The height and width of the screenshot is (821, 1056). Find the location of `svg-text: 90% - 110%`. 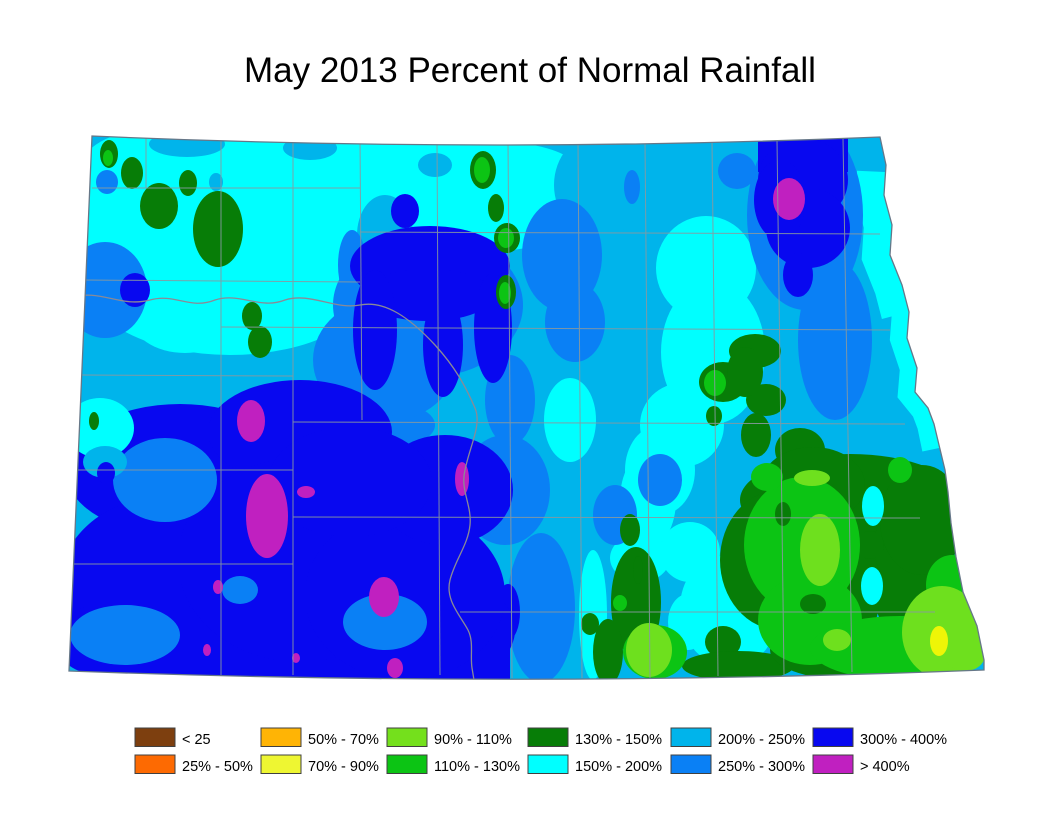

svg-text: 90% - 110% is located at coordinates (473, 740).